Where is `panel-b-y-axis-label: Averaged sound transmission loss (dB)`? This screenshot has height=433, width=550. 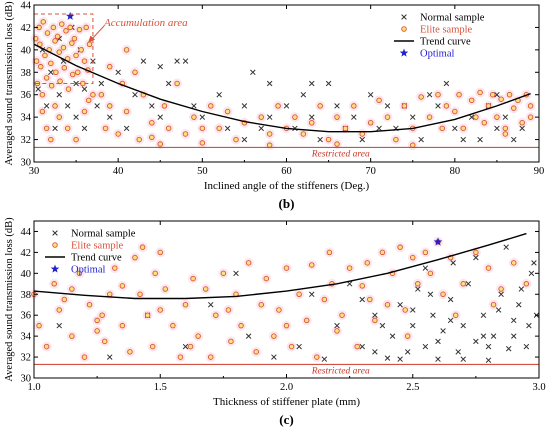
panel-b-y-axis-label: Averaged sound transmission loss (dB) is located at coordinates (9, 83).